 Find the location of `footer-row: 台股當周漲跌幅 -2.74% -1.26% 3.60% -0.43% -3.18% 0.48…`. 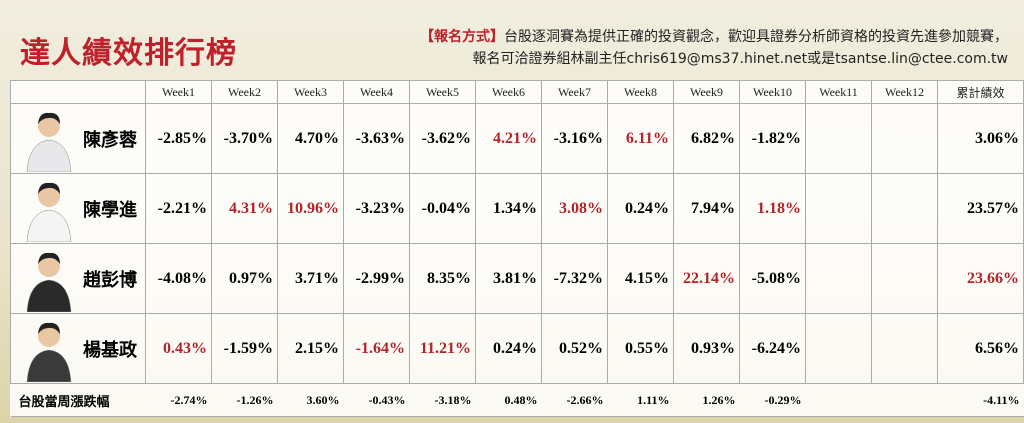

footer-row: 台股當周漲跌幅 -2.74% -1.26% 3.60% -0.43% -3.18% 0.48… is located at coordinates (517, 400).